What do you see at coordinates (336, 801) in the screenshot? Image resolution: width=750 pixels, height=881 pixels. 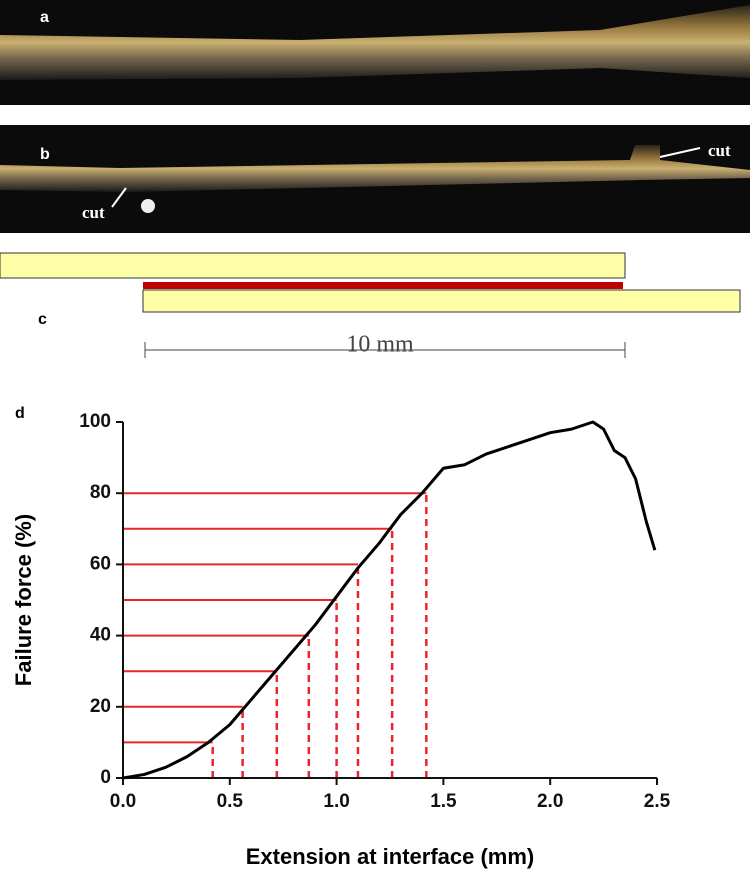 I see `x-tick-label: 1.0` at bounding box center [336, 801].